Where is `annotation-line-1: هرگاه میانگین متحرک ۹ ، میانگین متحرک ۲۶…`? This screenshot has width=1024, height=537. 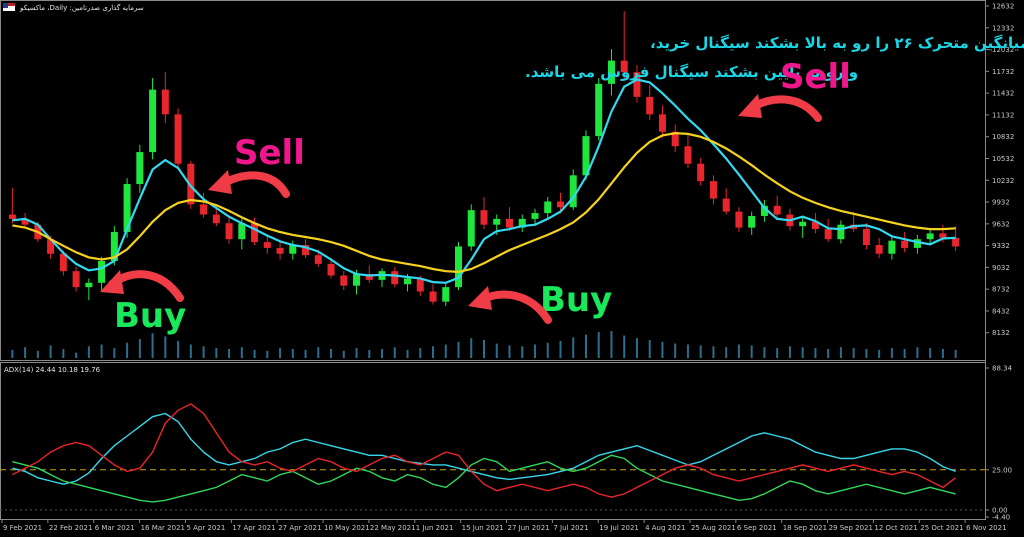
annotation-line-1: هرگاه میانگین متحرک ۹ ، میانگین متحرک ۲۶… is located at coordinates (837, 43).